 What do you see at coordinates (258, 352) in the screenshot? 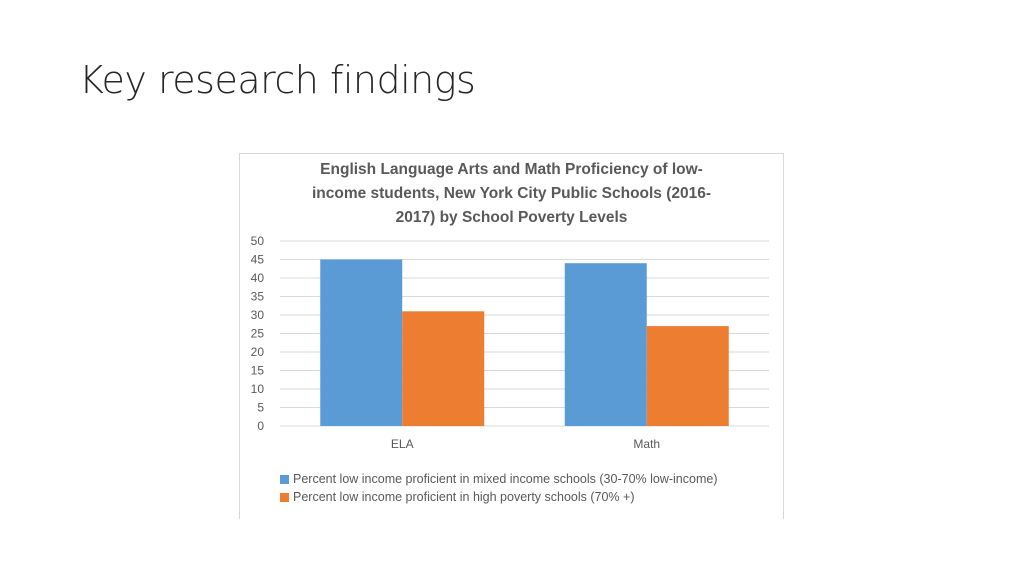
I see `y-tick-label: 20` at bounding box center [258, 352].